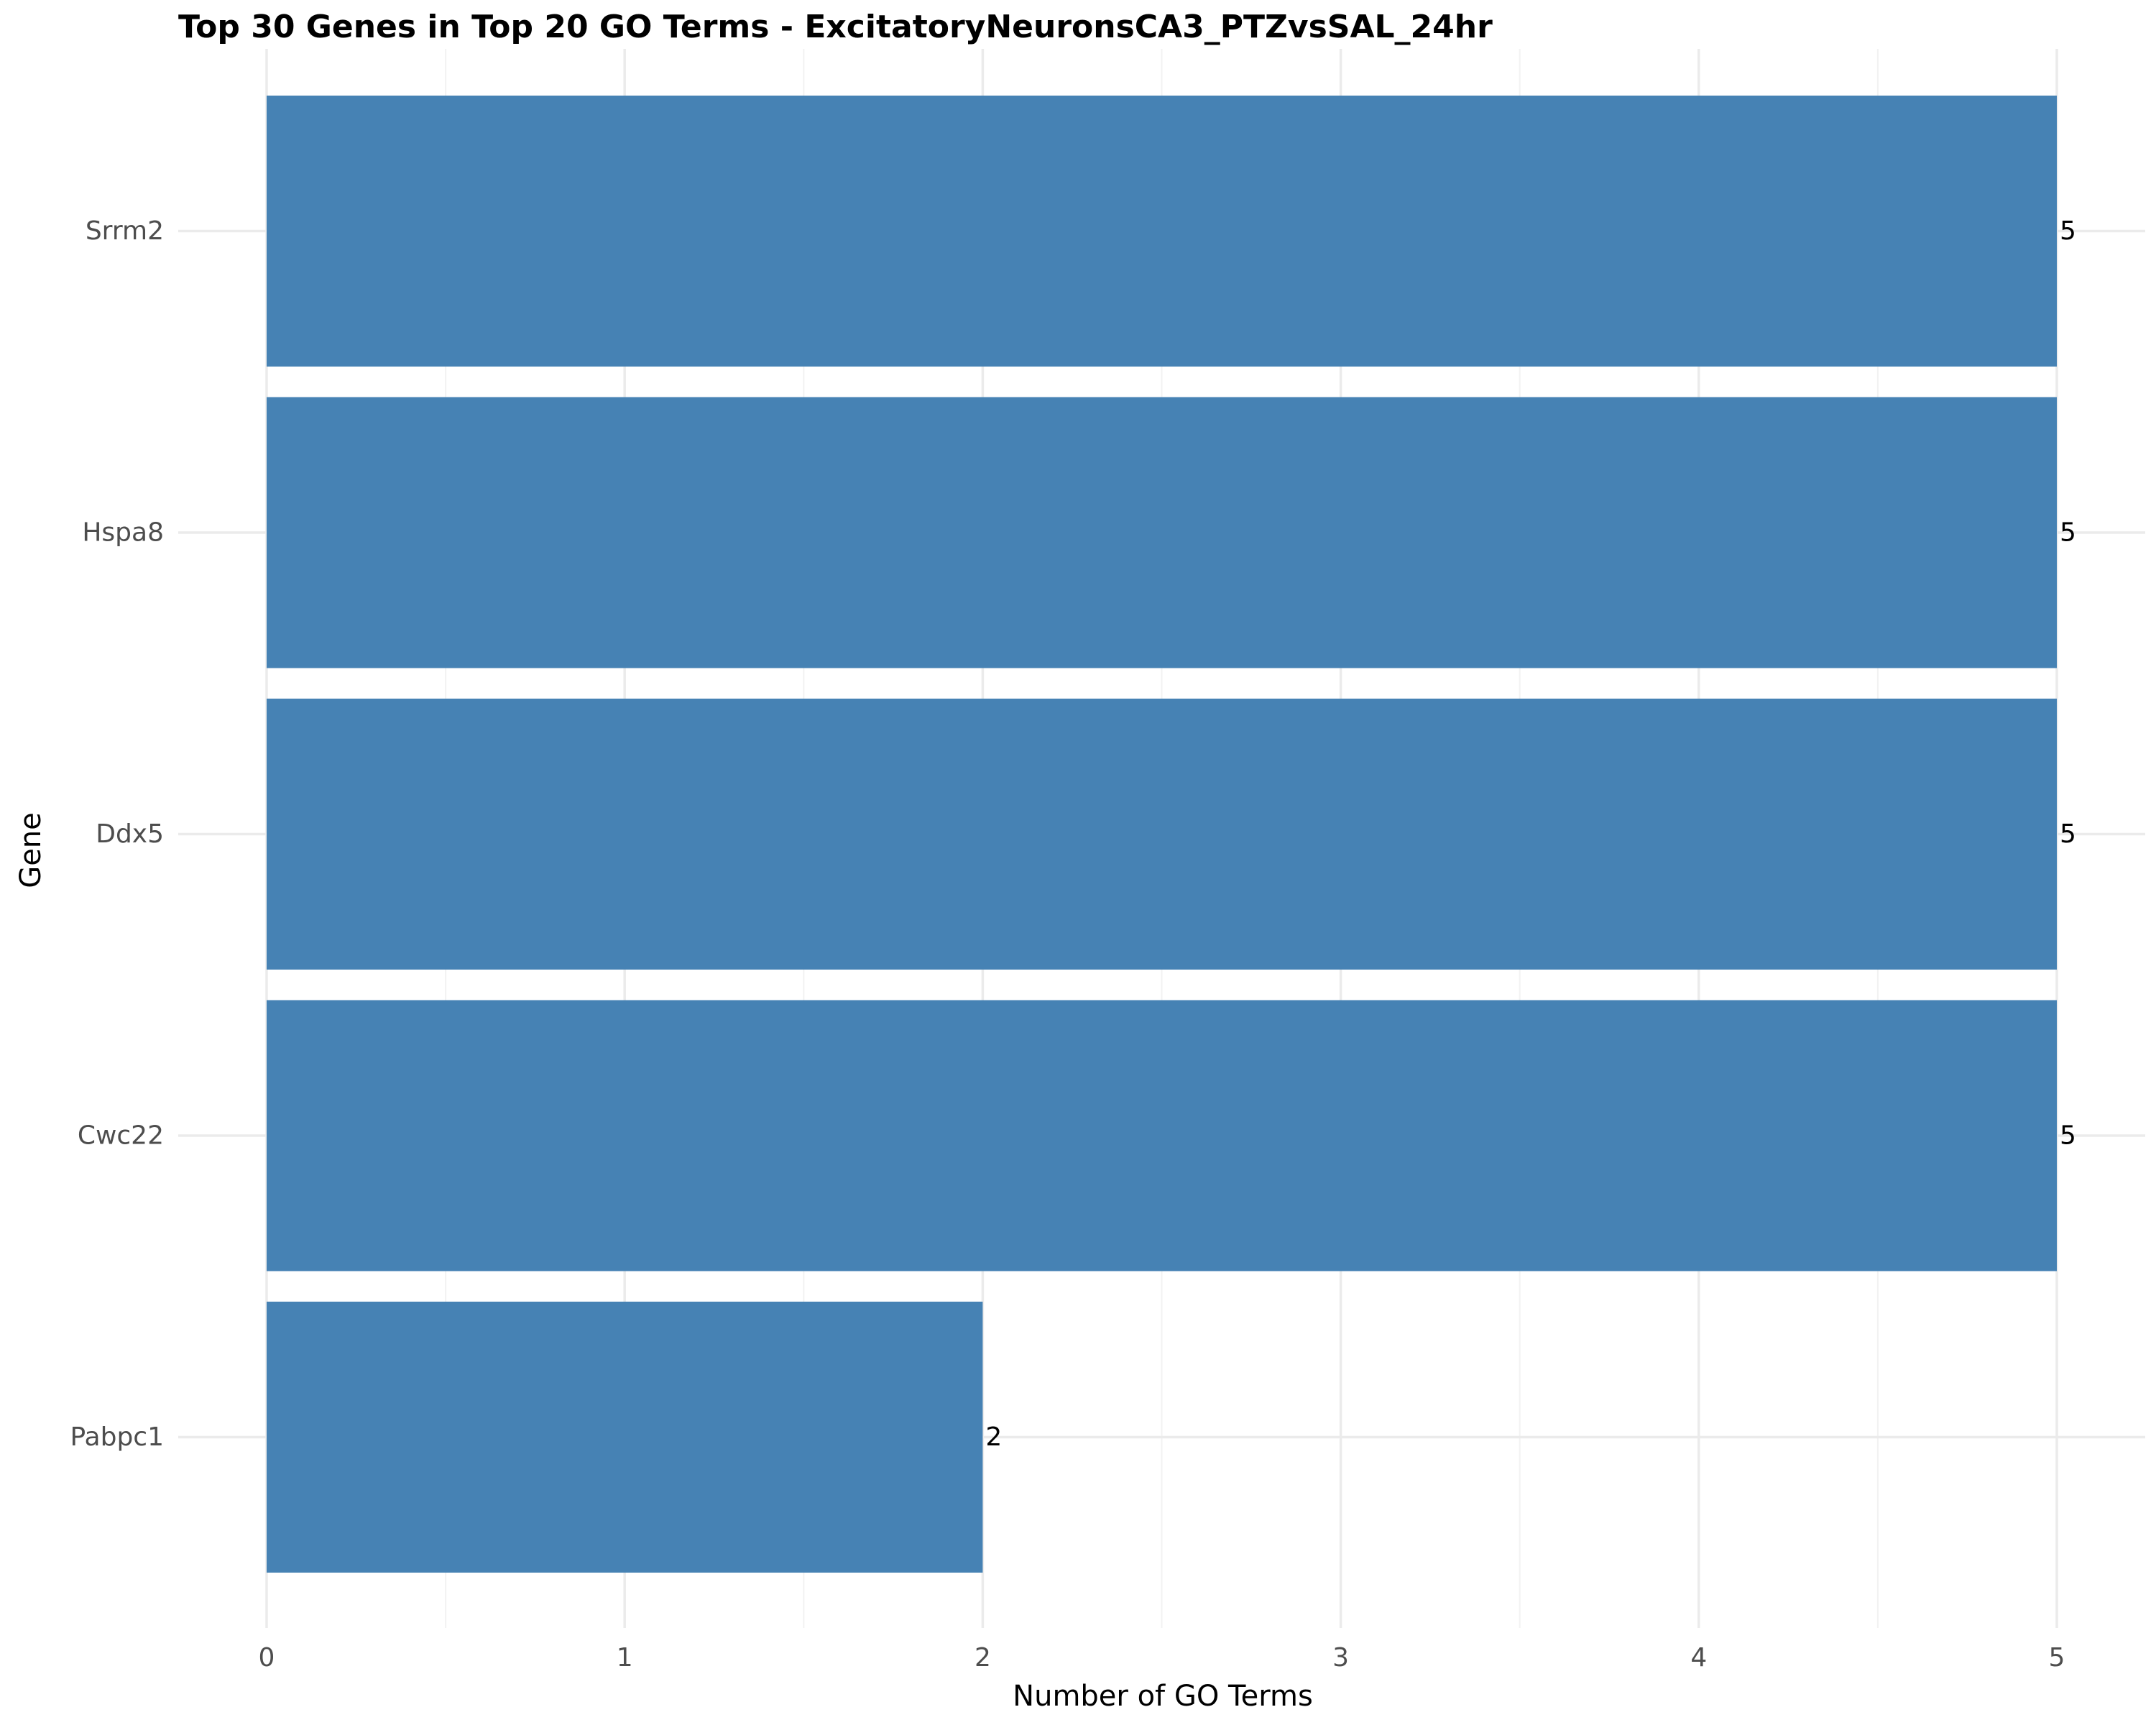 Image resolution: width=2156 pixels, height=1725 pixels. Describe the element at coordinates (2068, 834) in the screenshot. I see `data-label-ddx5: 5` at that location.